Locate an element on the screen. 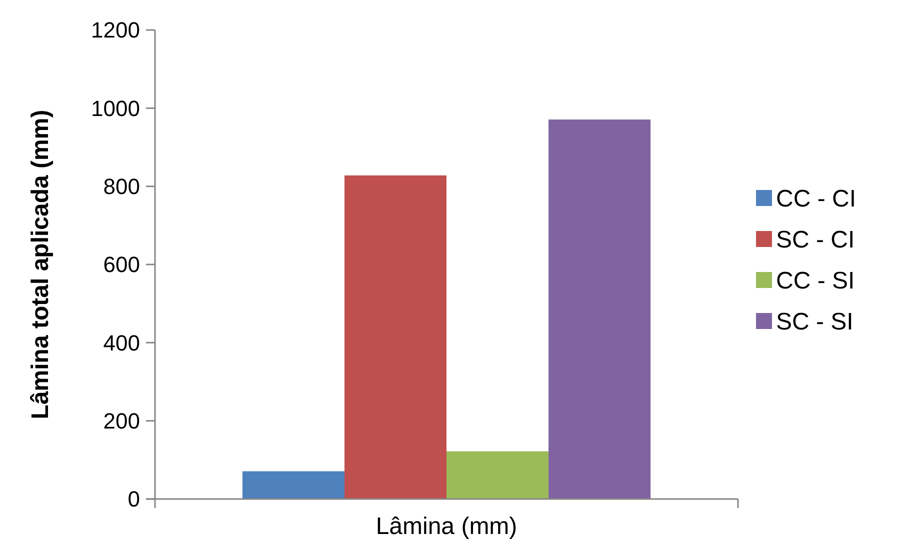 This screenshot has width=906, height=551. y-tick-label: 600 is located at coordinates (121, 265).